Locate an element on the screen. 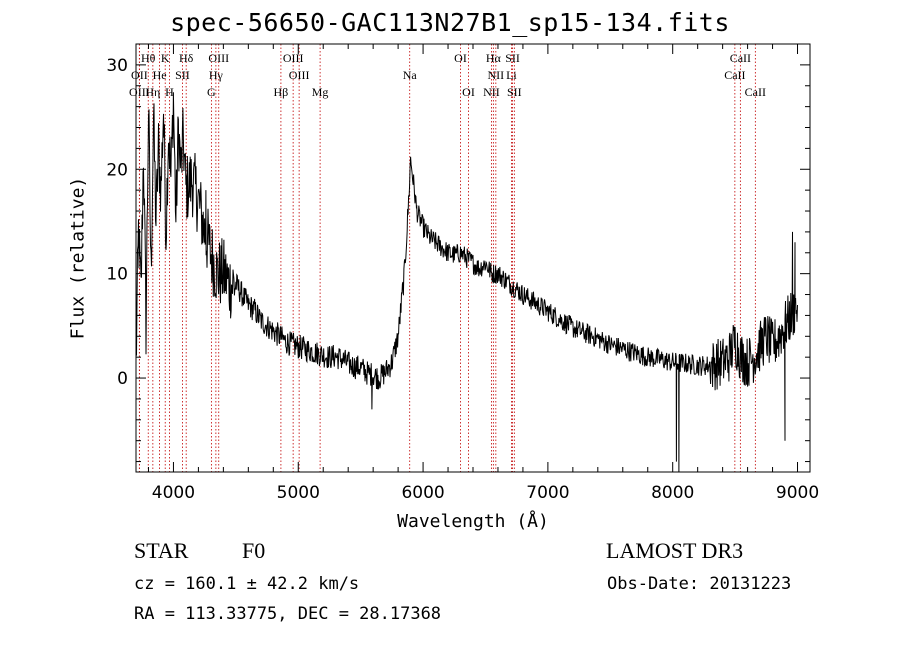  object-class: STAR is located at coordinates (161, 550).